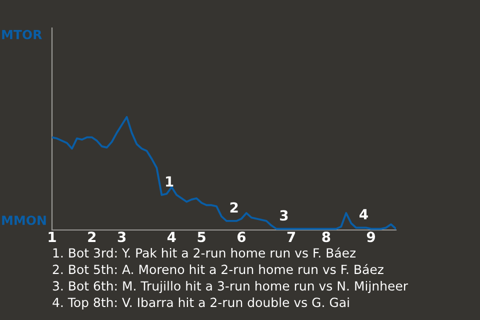 This screenshot has height=320, width=480. Describe the element at coordinates (24, 221) in the screenshot. I see `text: MMON` at that location.